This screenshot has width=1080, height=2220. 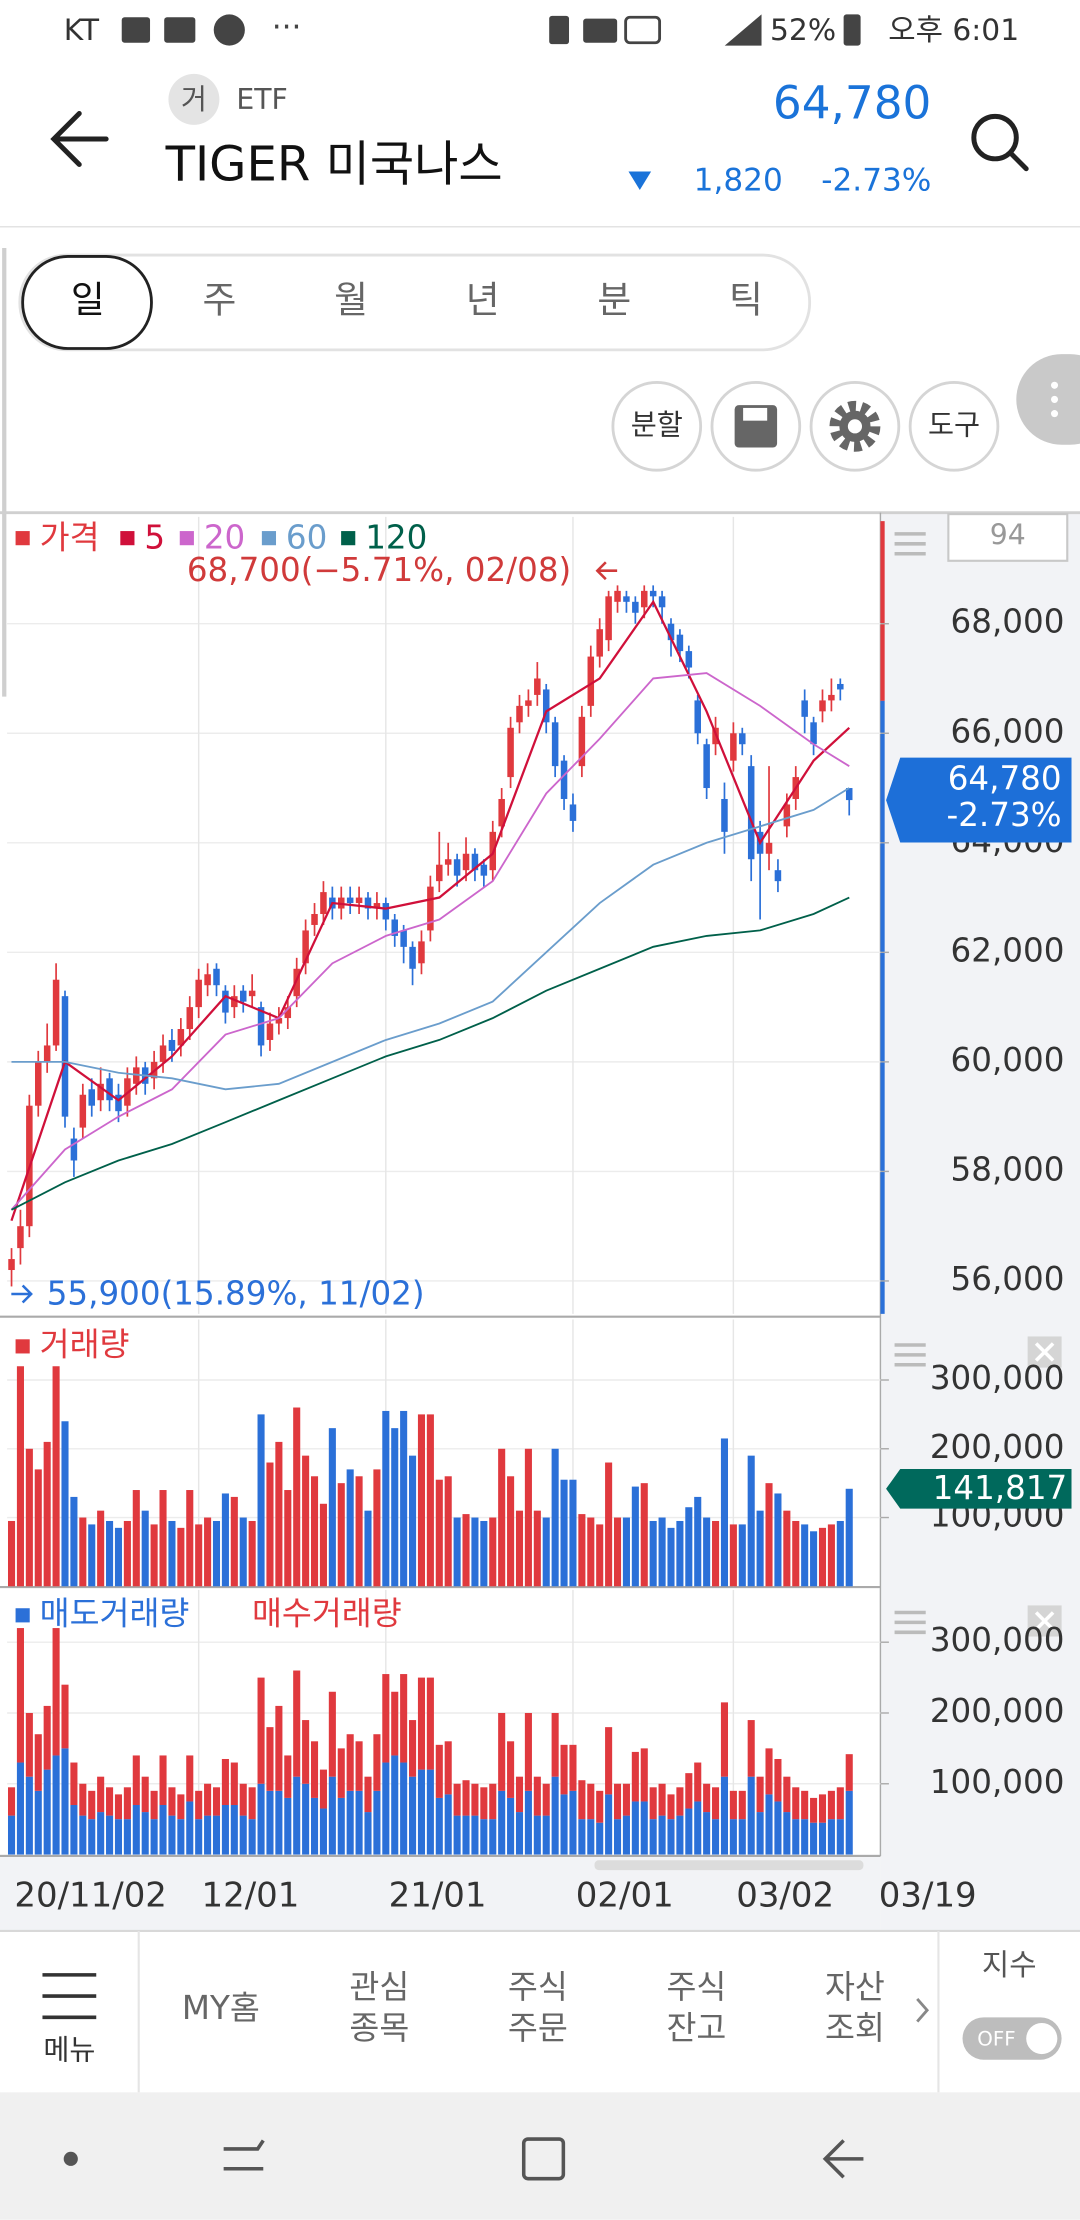 What do you see at coordinates (415, 302) in the screenshot?
I see `tab-bar` at bounding box center [415, 302].